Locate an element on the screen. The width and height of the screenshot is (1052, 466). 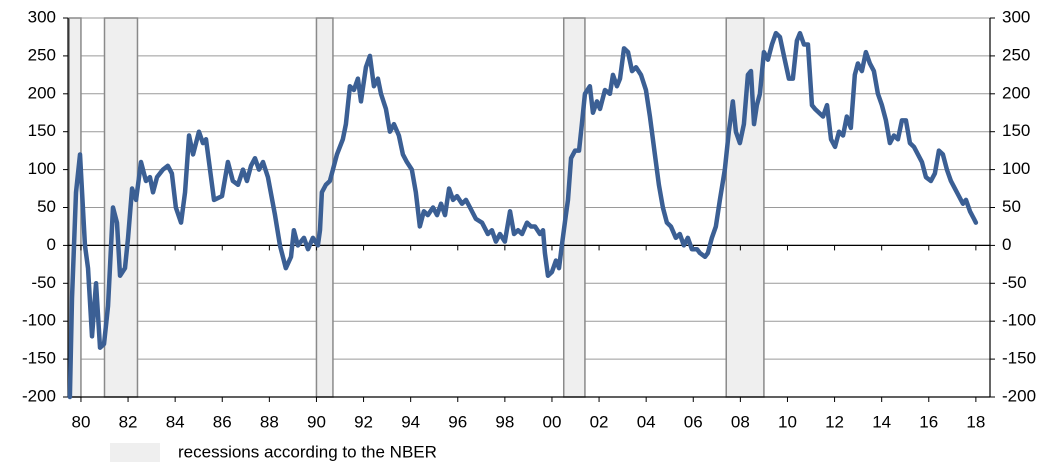
x-tick-label: 98 is located at coordinates (504, 421).